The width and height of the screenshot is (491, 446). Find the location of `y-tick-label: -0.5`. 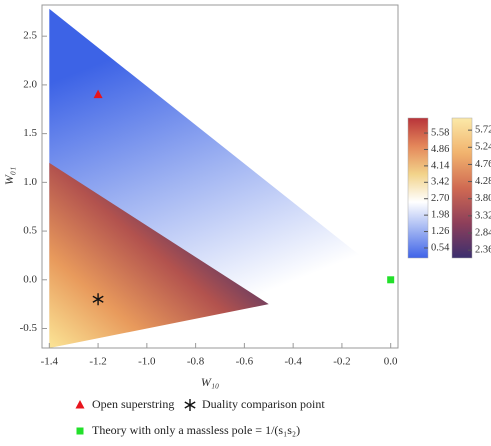

y-tick-label: -0.5 is located at coordinates (29, 328).